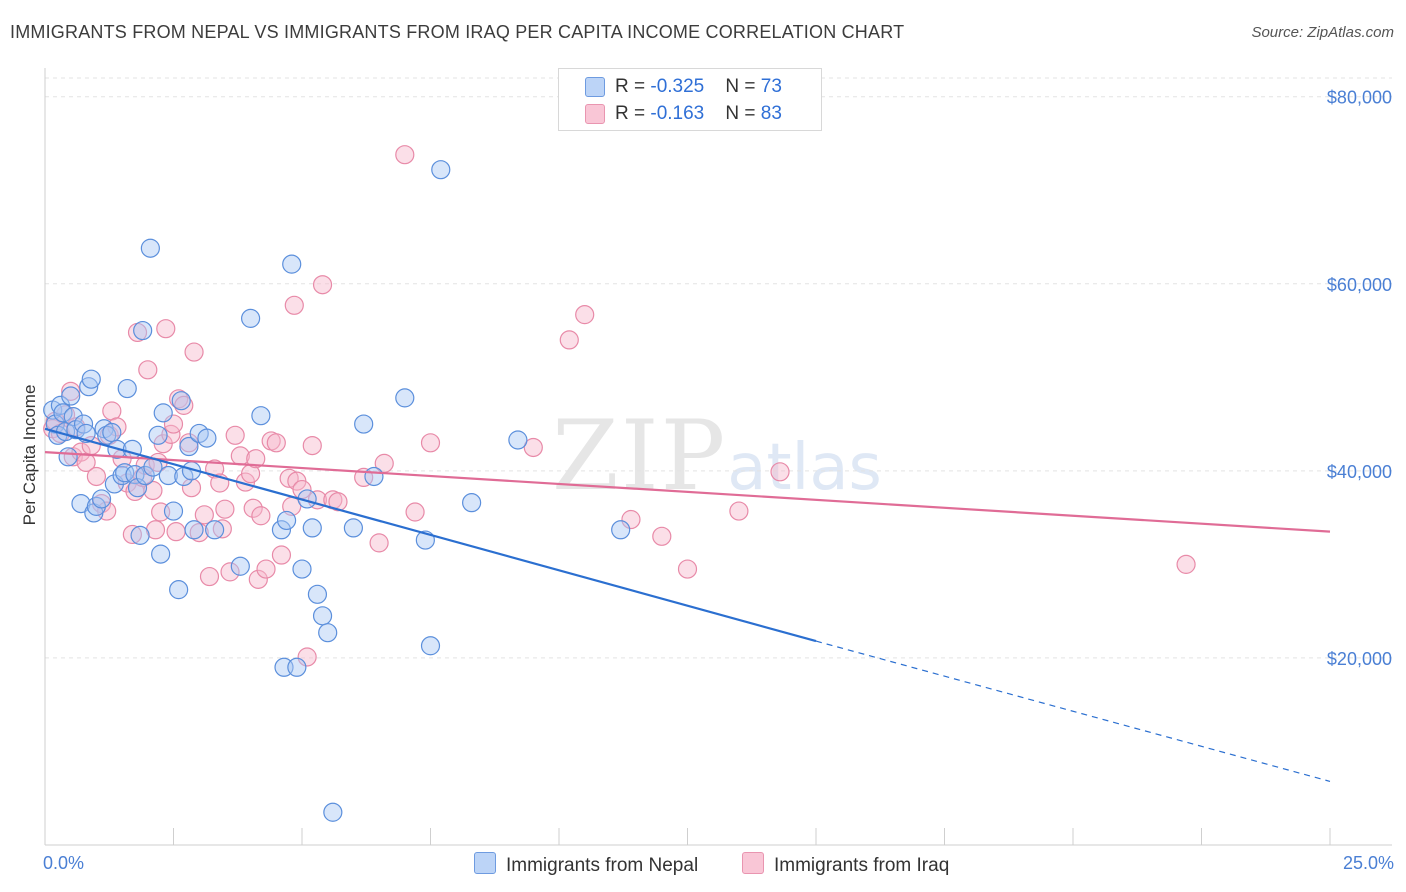  What do you see at coordinates (63, 863) in the screenshot?
I see `x-tick-label: 0.0%` at bounding box center [63, 863].